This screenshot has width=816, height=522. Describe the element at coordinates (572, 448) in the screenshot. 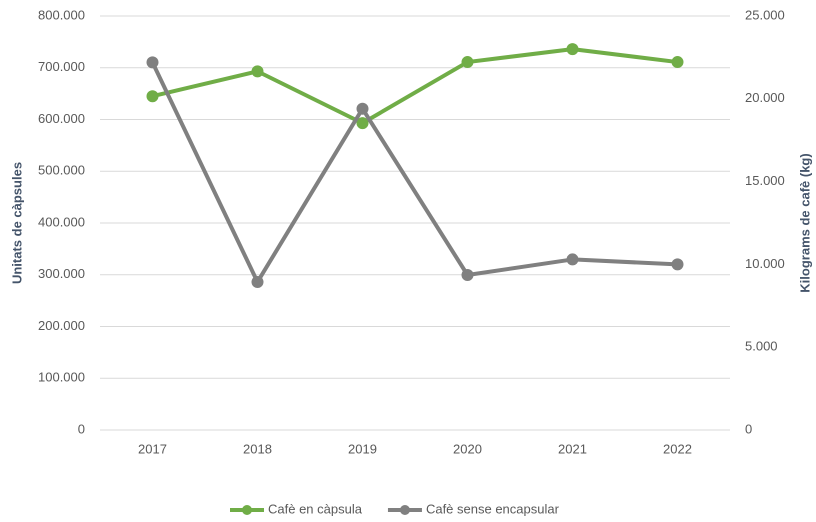

I see `x-tick-label: 2021` at that location.